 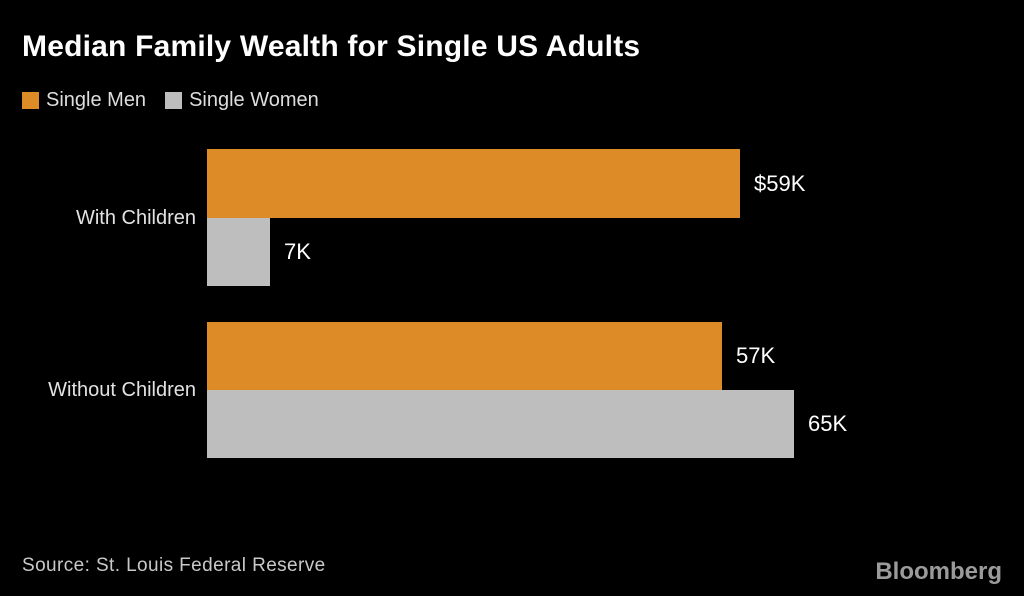 I want to click on category-label-without-children: Without Children, so click(x=122, y=390).